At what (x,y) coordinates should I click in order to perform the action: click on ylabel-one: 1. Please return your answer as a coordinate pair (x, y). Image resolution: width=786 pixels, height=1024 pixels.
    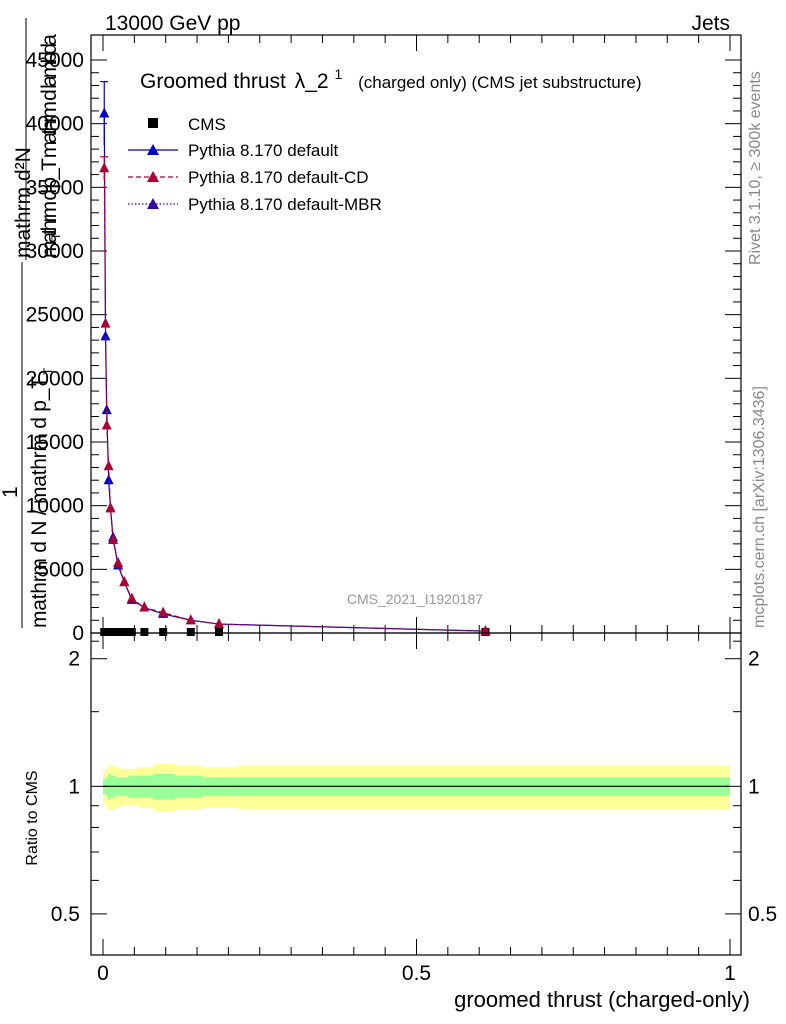
    Looking at the image, I should click on (11, 492).